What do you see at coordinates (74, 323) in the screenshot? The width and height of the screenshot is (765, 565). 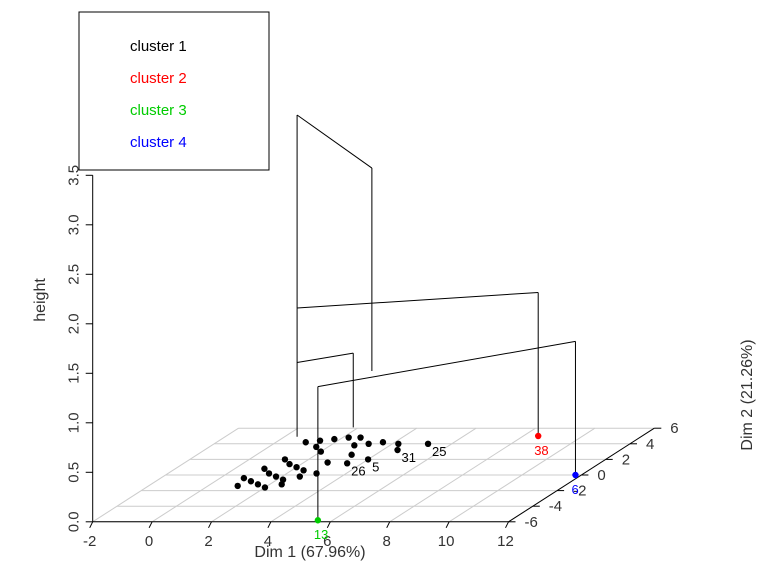 I see `z-tick-label: 2.0` at bounding box center [74, 323].